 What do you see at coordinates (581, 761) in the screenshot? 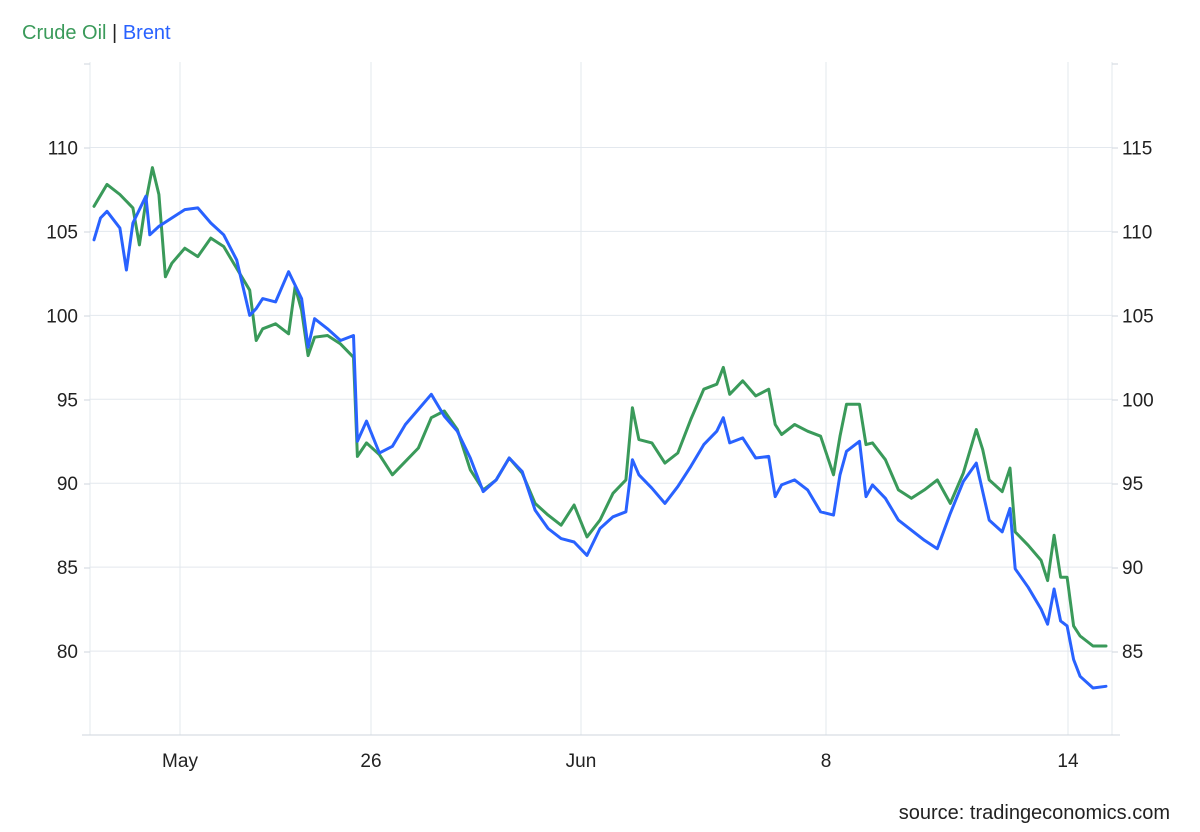
I see `x-tick-label: Jun` at bounding box center [581, 761].